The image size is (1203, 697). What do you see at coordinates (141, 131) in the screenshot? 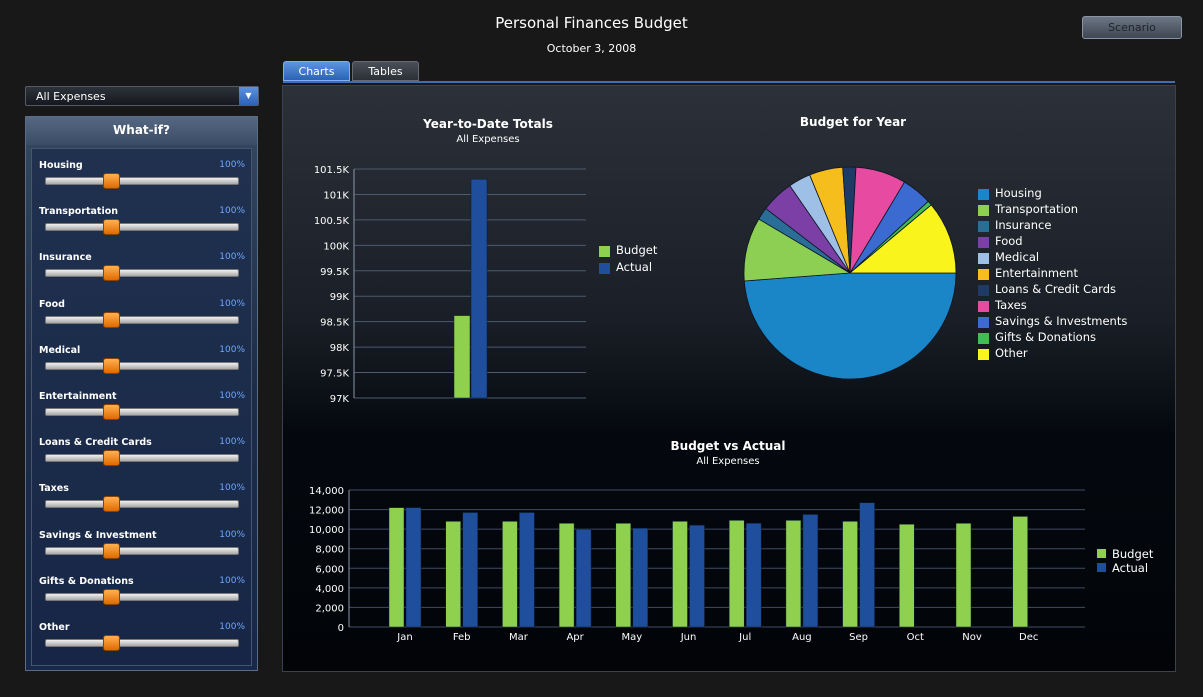
I see `whatif-title: What-if?` at bounding box center [141, 131].